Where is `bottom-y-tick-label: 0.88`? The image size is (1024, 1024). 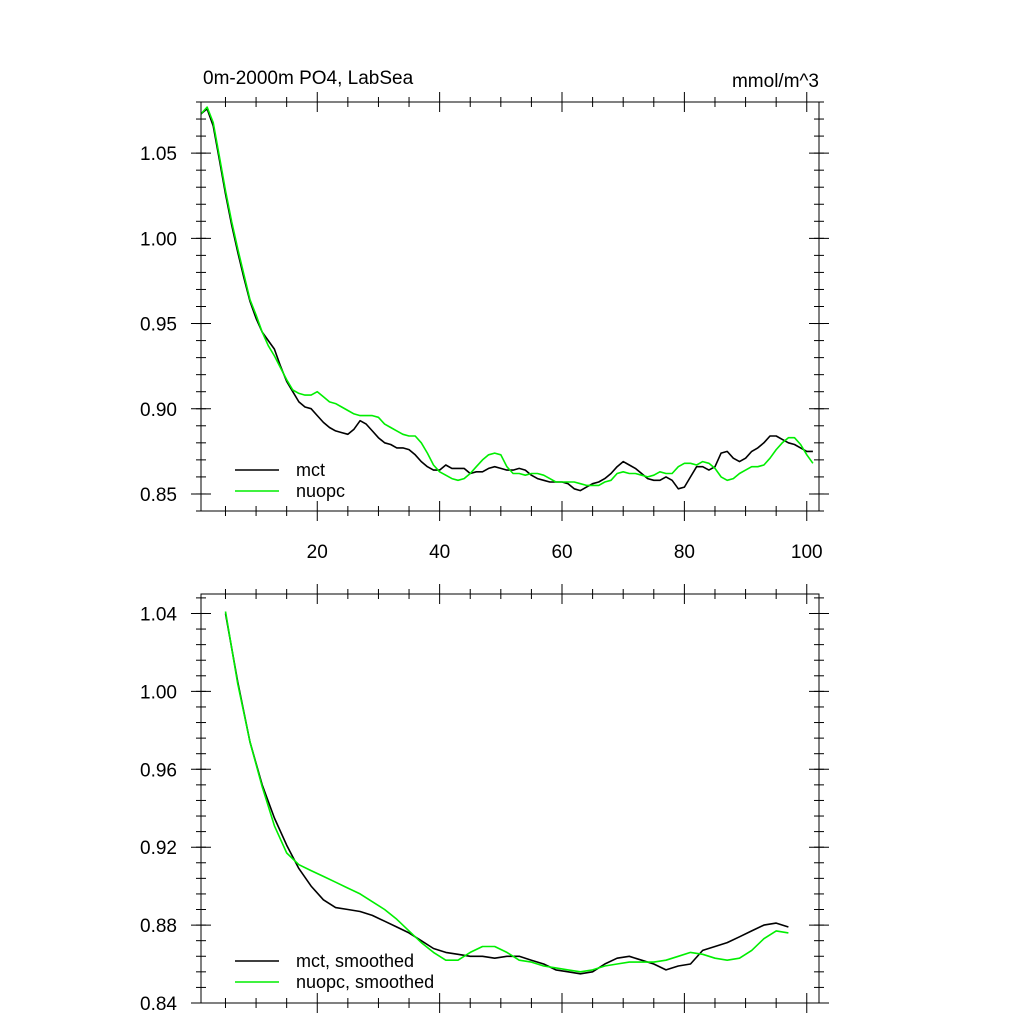 bottom-y-tick-label: 0.88 is located at coordinates (158, 926).